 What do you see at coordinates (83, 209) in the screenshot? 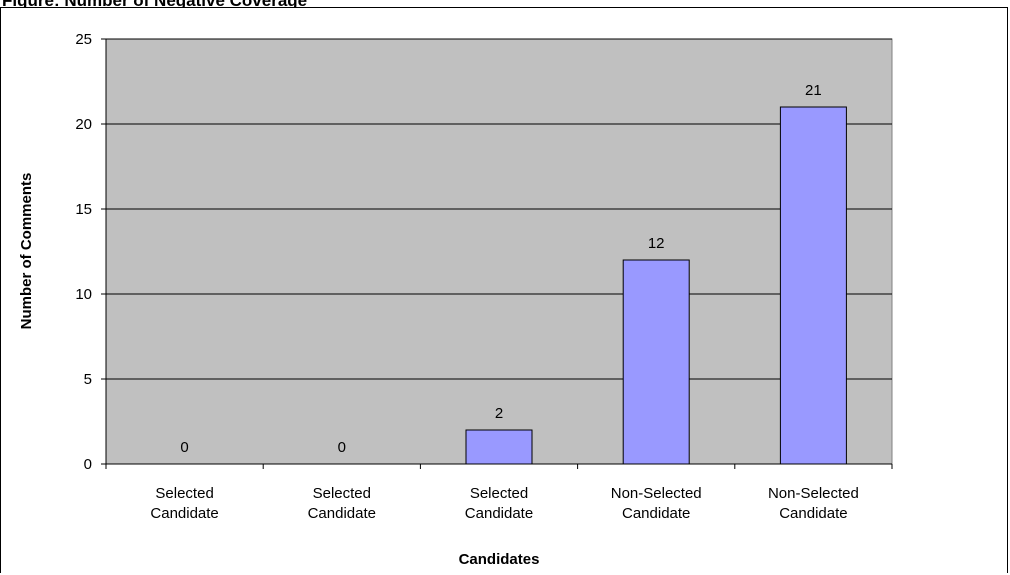
I see `y-tick-label: 15` at bounding box center [83, 209].